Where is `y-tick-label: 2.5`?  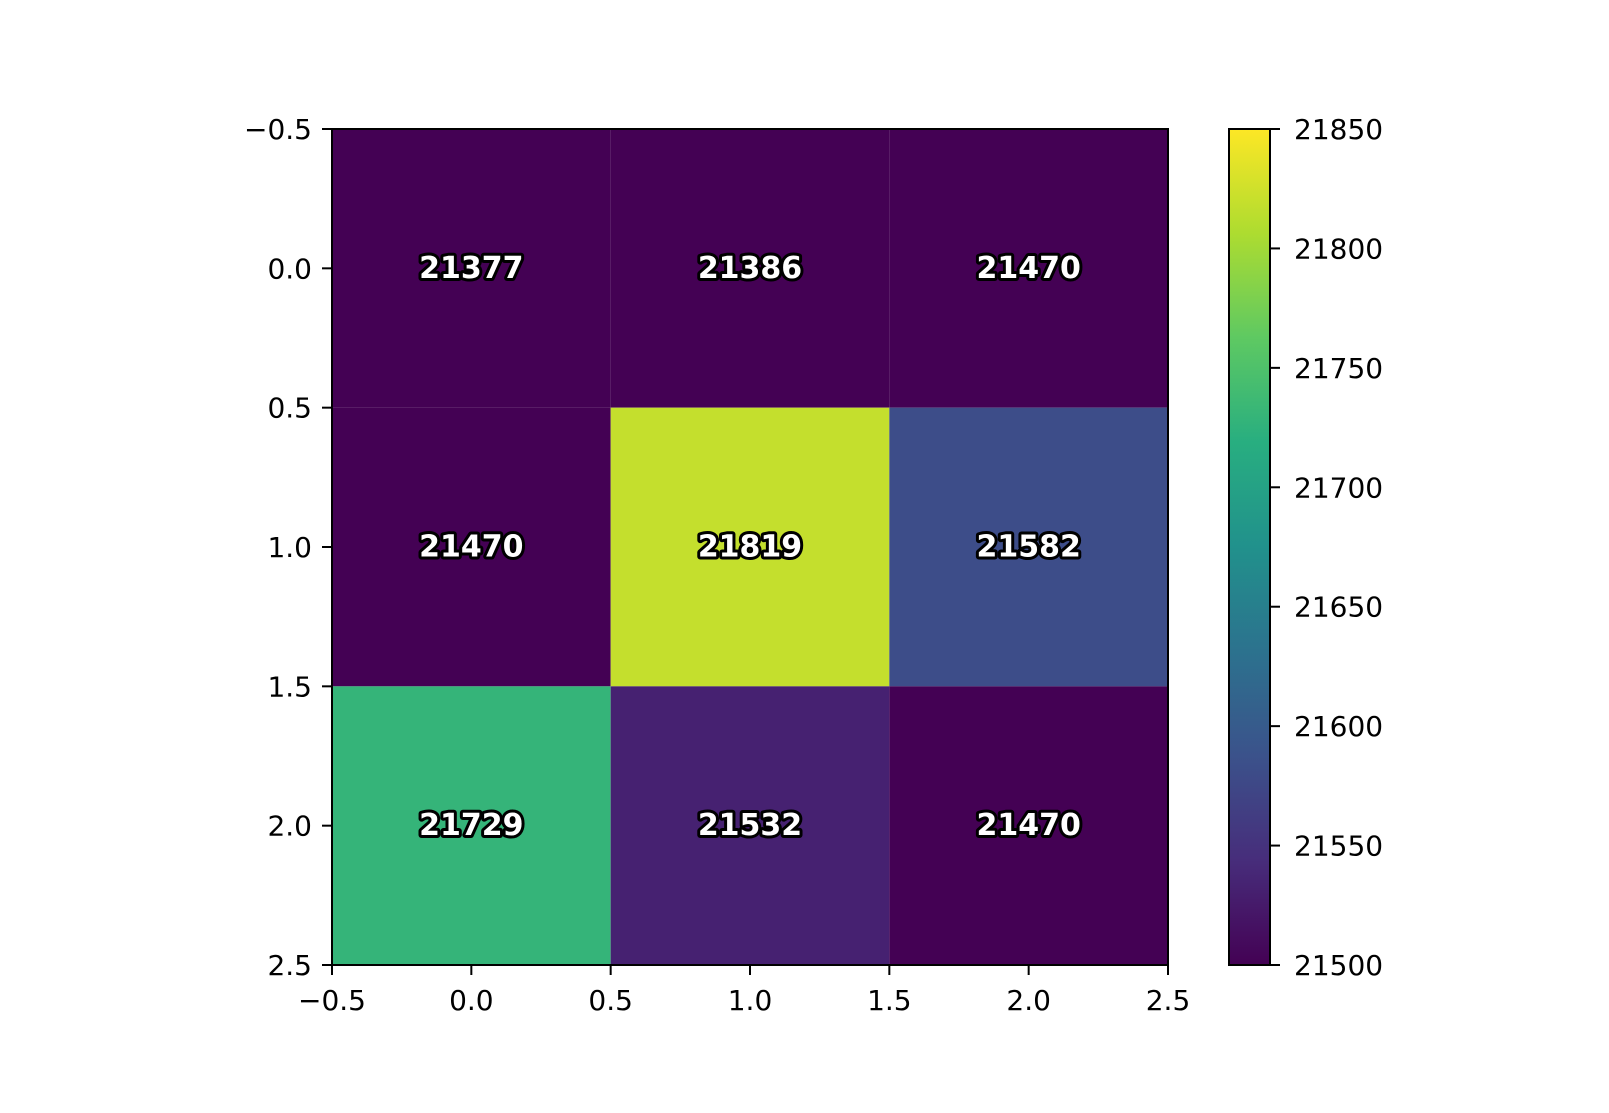
y-tick-label: 2.5 is located at coordinates (289, 965).